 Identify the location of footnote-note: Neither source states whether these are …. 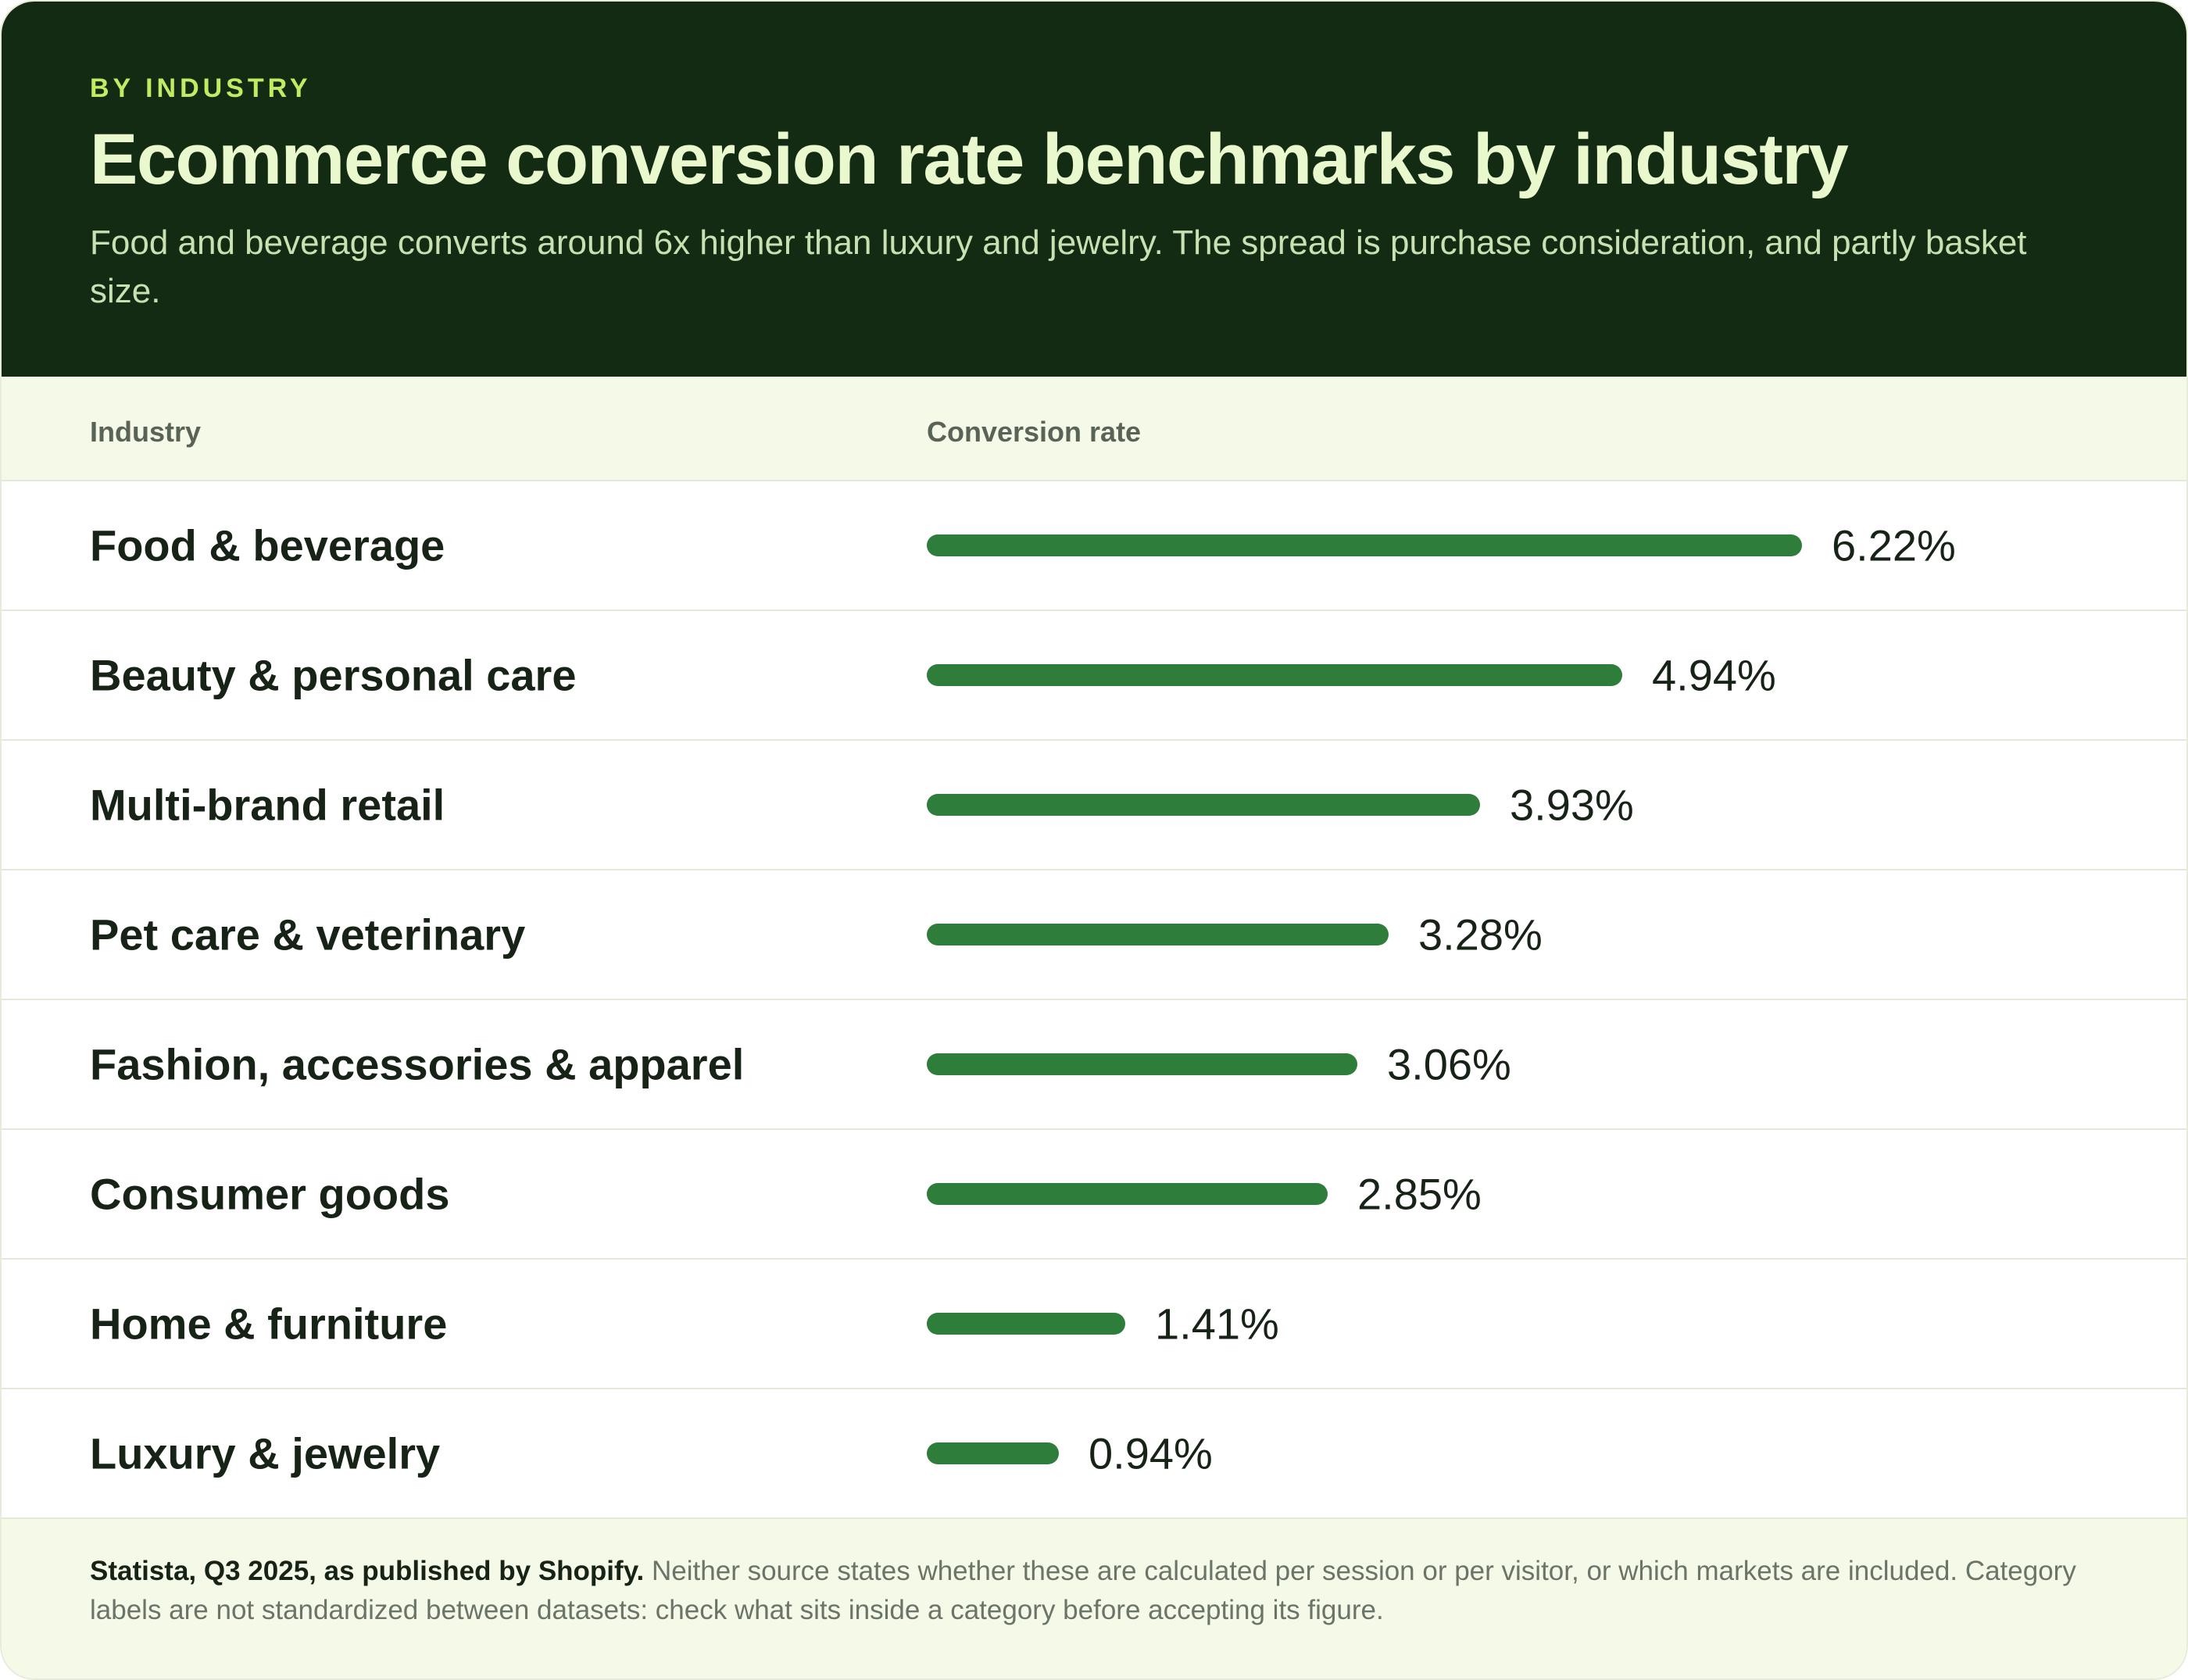
(1083, 1590).